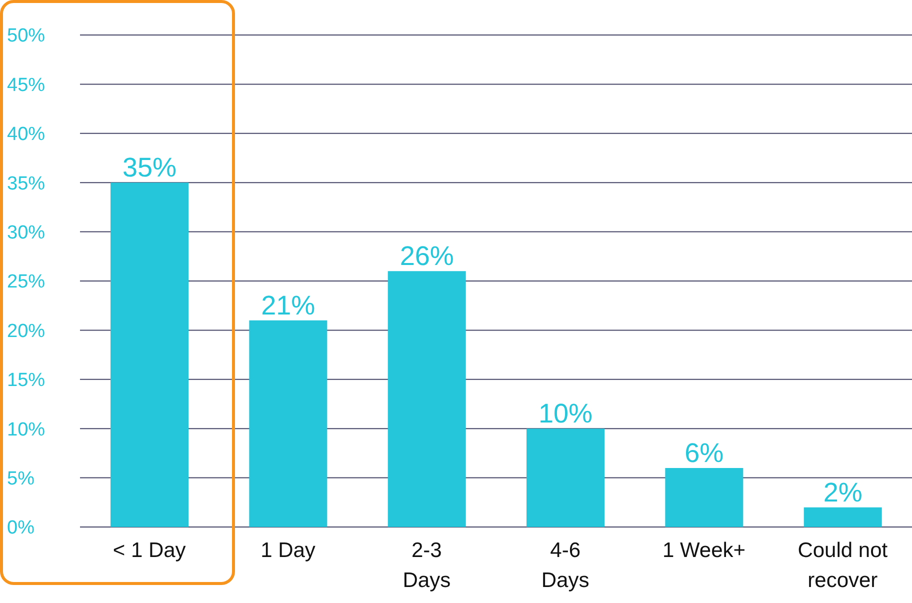  What do you see at coordinates (26, 233) in the screenshot?
I see `y-tick-label: 30%` at bounding box center [26, 233].